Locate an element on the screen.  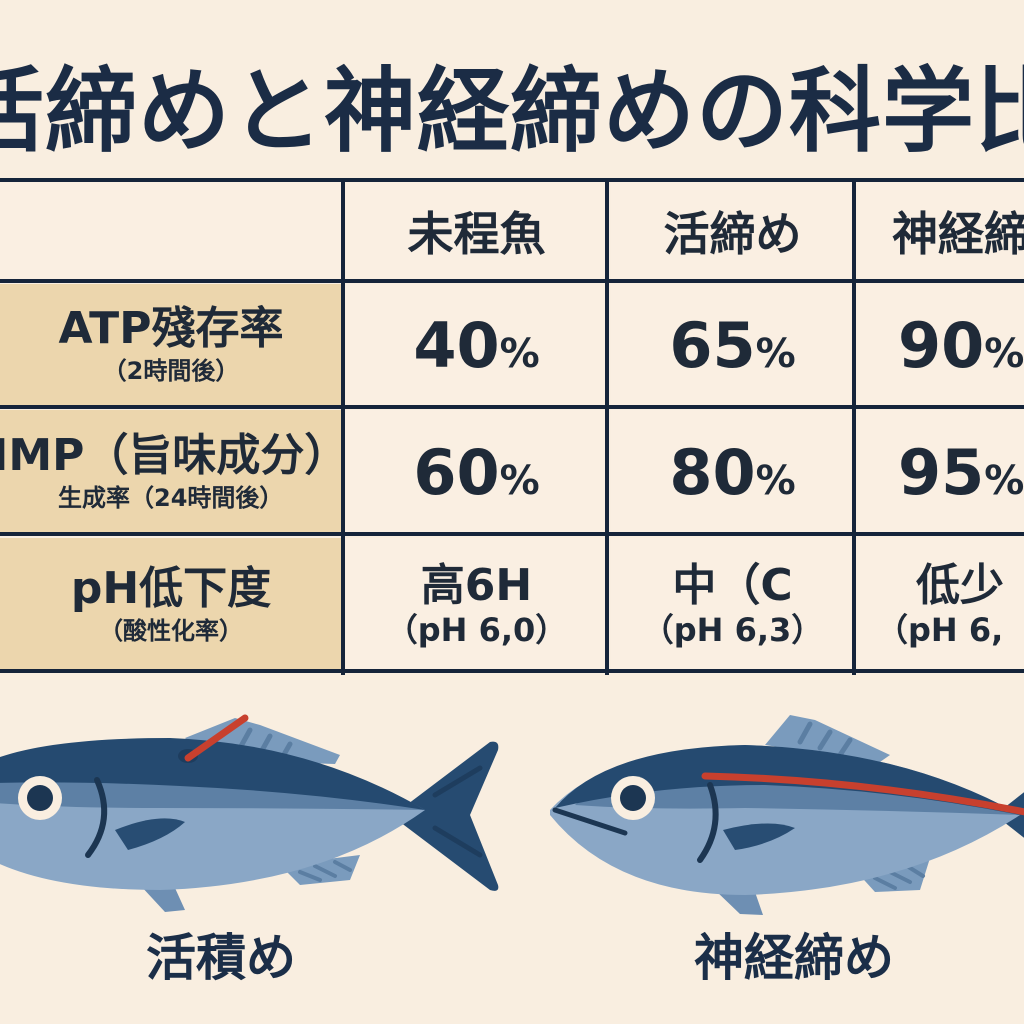
value-cell: 90% is located at coordinates (941, 345).